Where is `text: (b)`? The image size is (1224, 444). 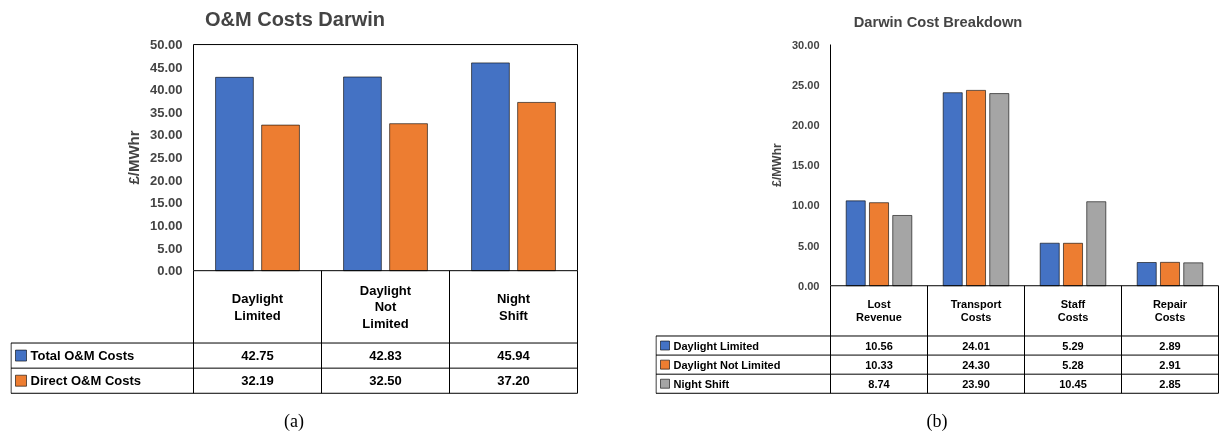
text: (b) is located at coordinates (937, 422).